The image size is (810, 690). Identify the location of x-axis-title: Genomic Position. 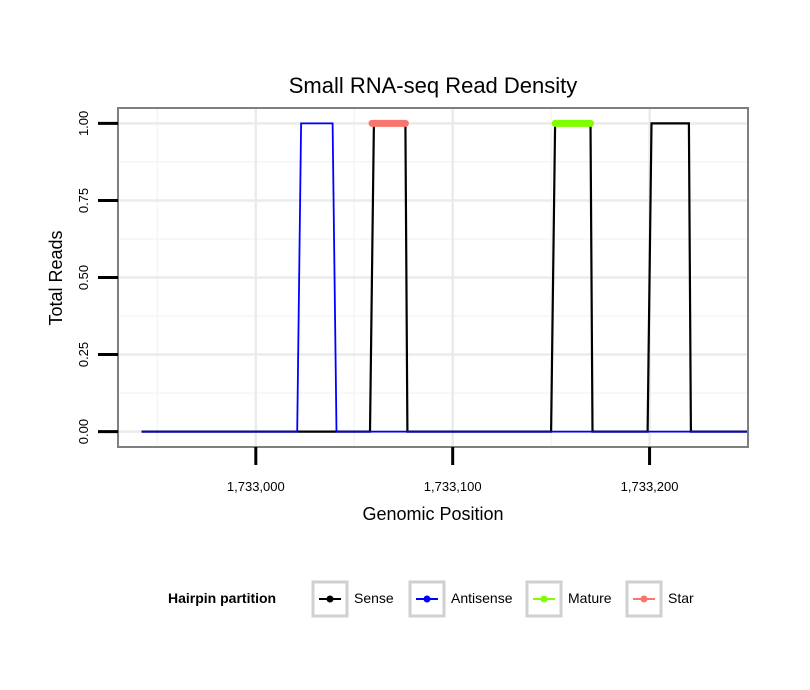
(432, 514).